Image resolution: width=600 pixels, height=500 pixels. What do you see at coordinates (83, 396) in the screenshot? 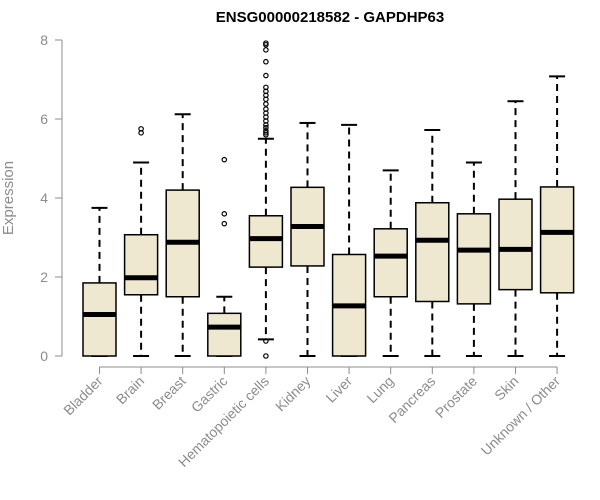
I see `x-tick-label: Bladder` at bounding box center [83, 396].